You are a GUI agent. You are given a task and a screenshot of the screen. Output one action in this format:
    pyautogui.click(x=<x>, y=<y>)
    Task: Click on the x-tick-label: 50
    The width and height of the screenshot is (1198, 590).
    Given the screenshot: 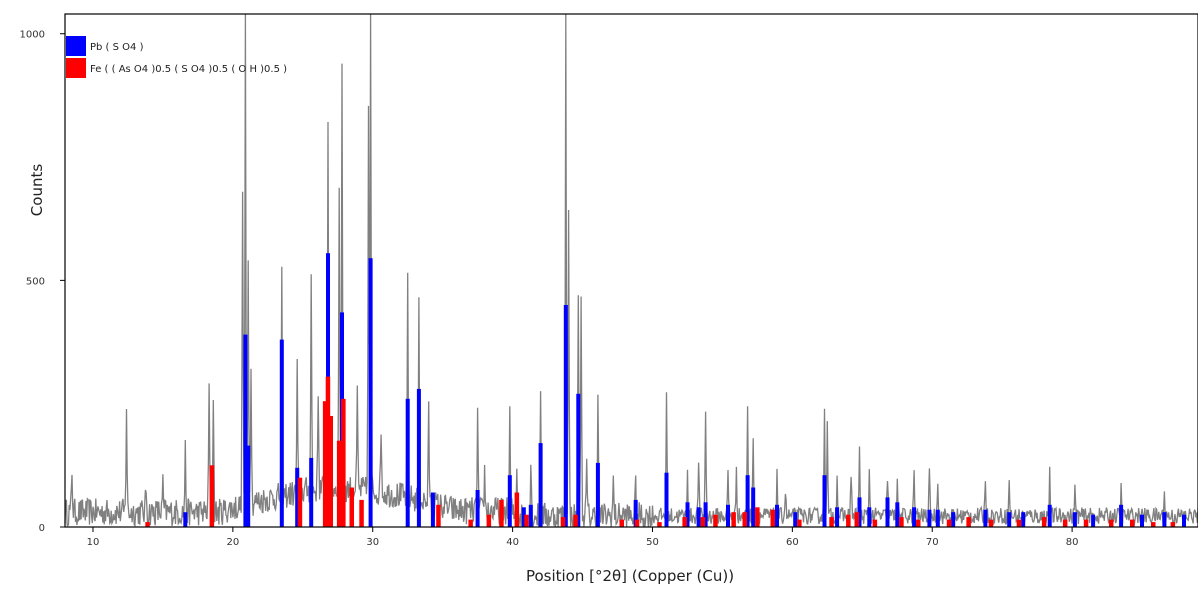 What is the action you would take?
    pyautogui.click(x=652, y=542)
    